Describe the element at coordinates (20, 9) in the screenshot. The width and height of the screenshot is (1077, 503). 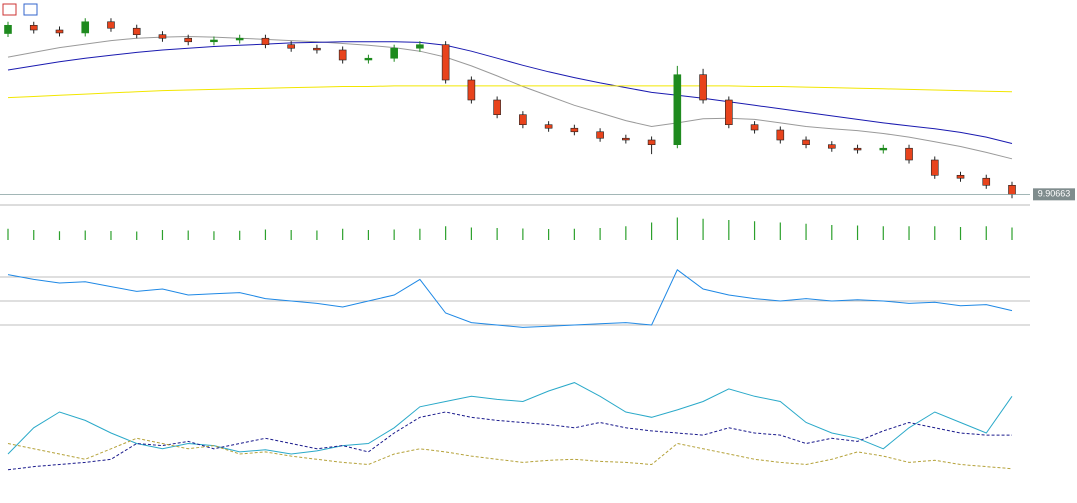
I see `toolbar-icons` at that location.